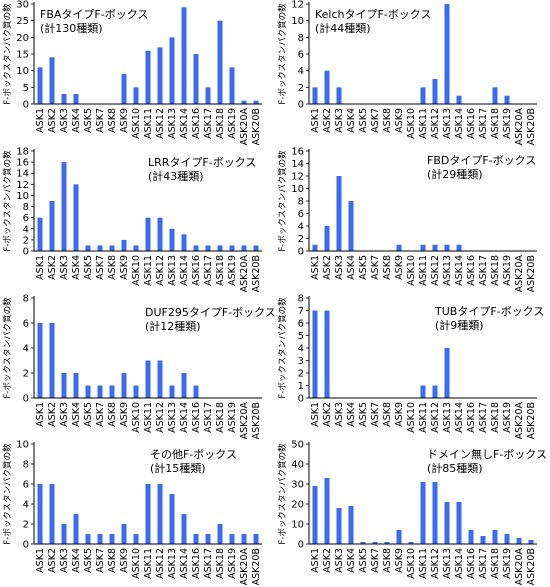 The width and height of the screenshot is (550, 587). I want to click on y-tick-label: 12, so click(297, 5).